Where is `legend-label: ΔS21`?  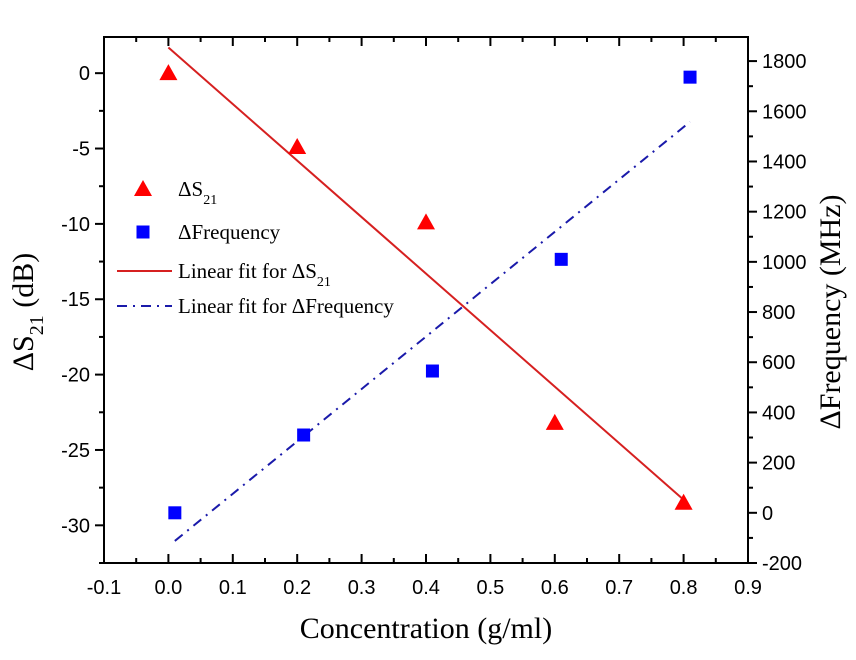
legend-label: ΔS21 is located at coordinates (197, 192).